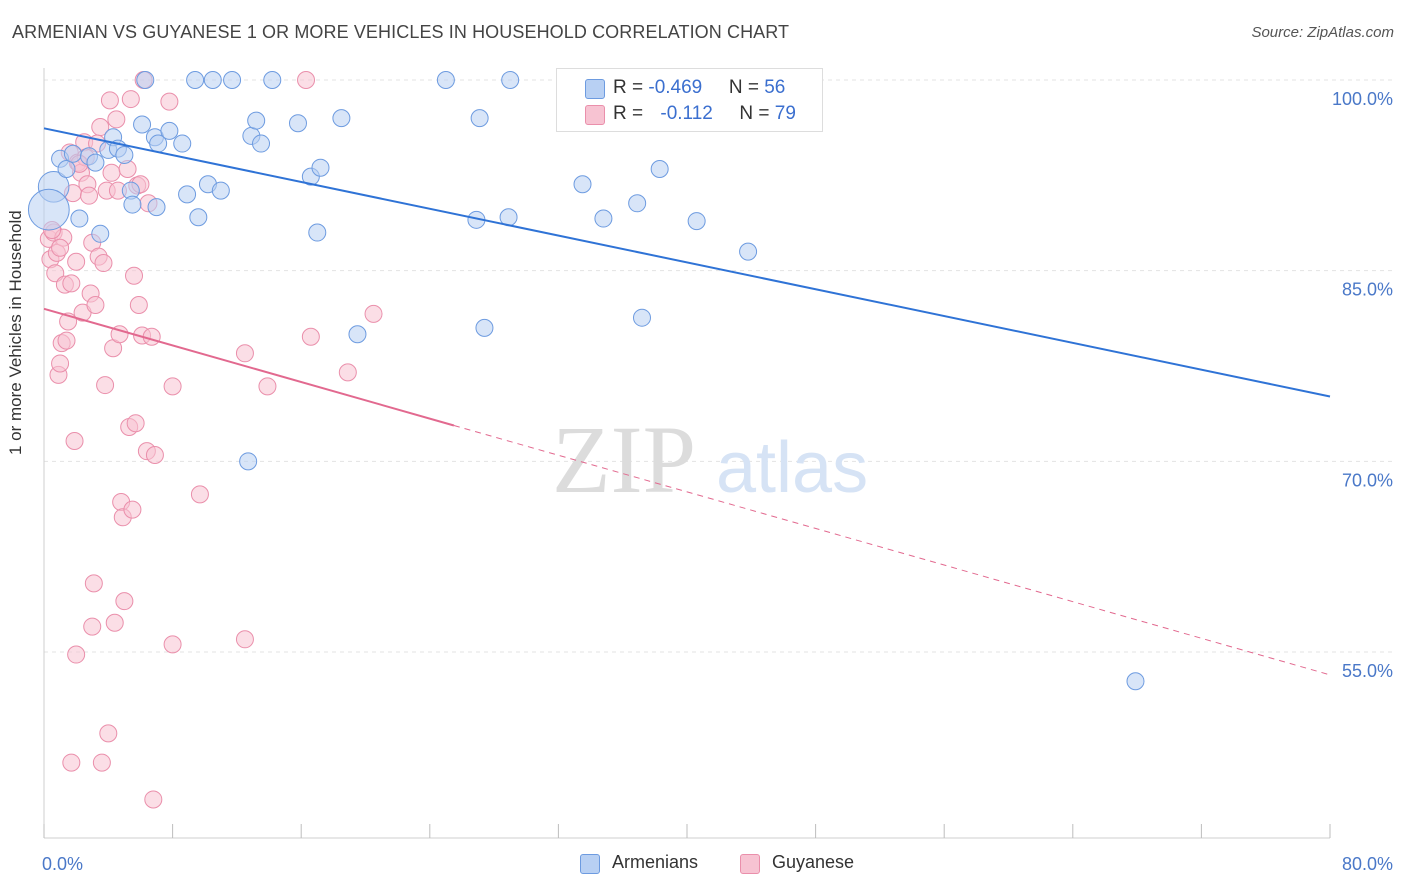 This screenshot has height=892, width=1406. What do you see at coordinates (624, 459) in the screenshot?
I see `watermark-zip: ZIP` at bounding box center [624, 459].